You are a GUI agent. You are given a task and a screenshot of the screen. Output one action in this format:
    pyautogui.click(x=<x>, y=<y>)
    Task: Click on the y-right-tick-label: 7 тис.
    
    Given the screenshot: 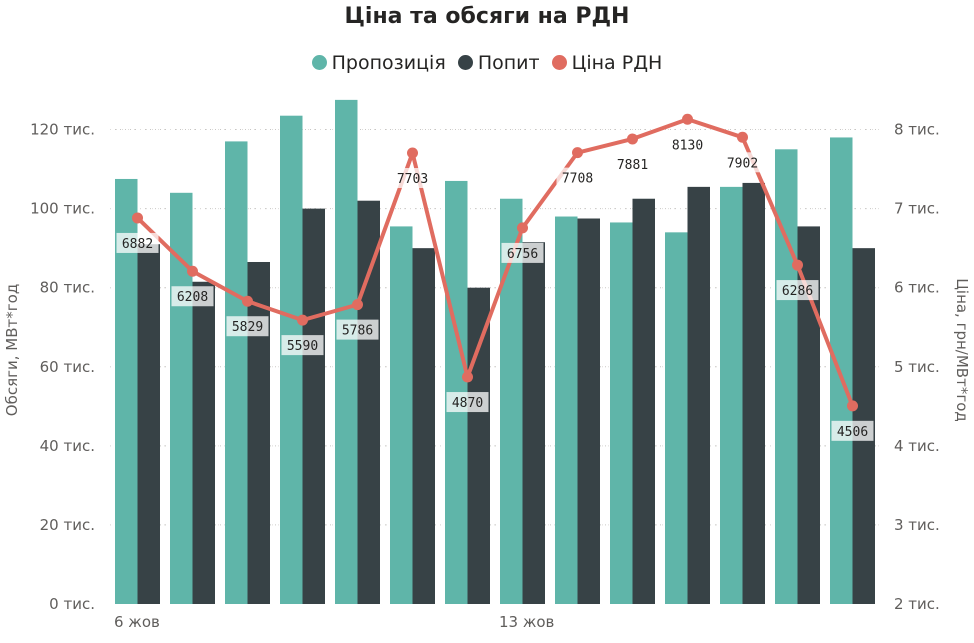 What is the action you would take?
    pyautogui.click(x=917, y=209)
    